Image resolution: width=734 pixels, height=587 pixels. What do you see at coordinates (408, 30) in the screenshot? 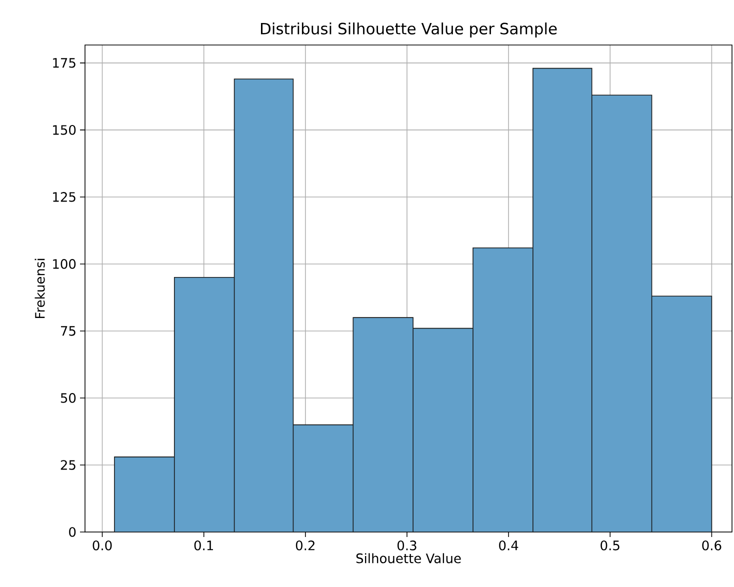
I see `chart-title: Distribusi Silhouette Value per Sample` at bounding box center [408, 30].